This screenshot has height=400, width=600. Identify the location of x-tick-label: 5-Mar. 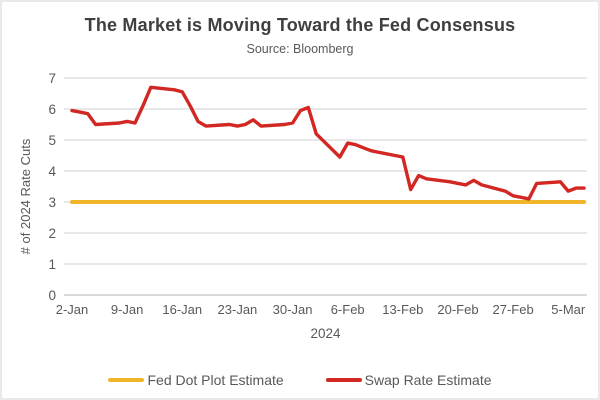
(568, 309).